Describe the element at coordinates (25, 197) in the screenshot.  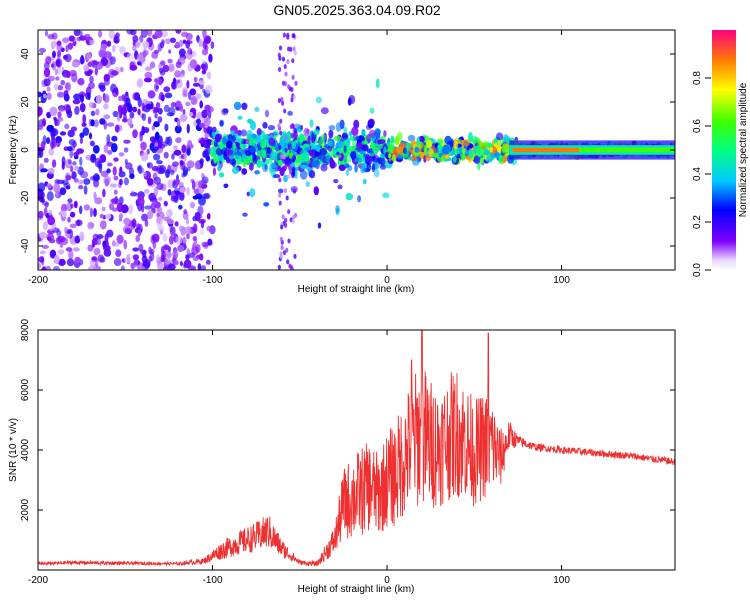
I see `y-tick-label: -20` at that location.